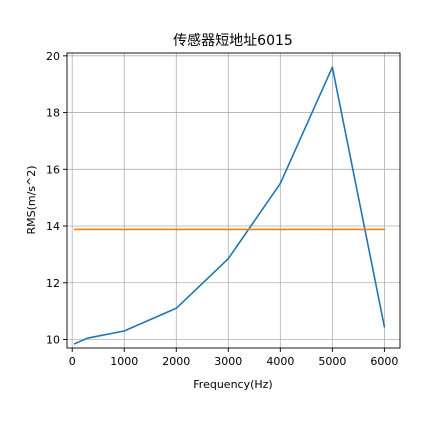  I want to click on x-axis-label: Frequency(Hz), so click(232, 384).